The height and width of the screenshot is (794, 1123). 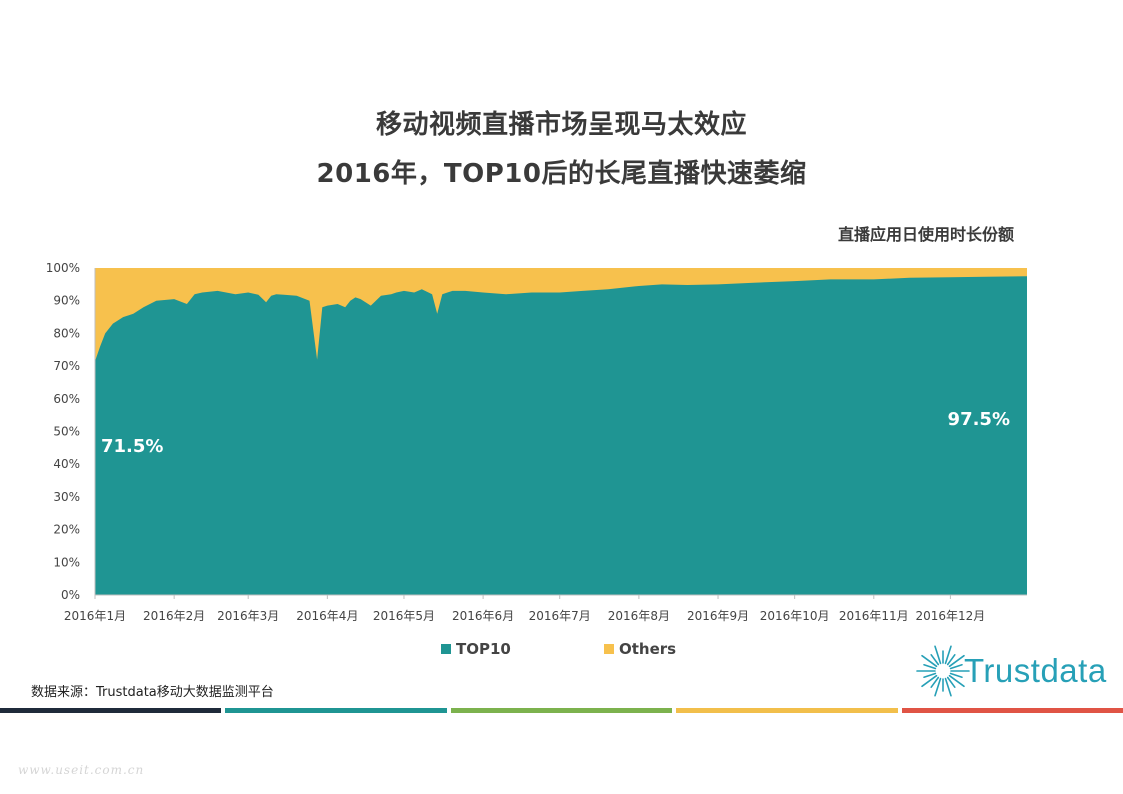 What do you see at coordinates (609, 649) in the screenshot?
I see `legend-swatch-others` at bounding box center [609, 649].